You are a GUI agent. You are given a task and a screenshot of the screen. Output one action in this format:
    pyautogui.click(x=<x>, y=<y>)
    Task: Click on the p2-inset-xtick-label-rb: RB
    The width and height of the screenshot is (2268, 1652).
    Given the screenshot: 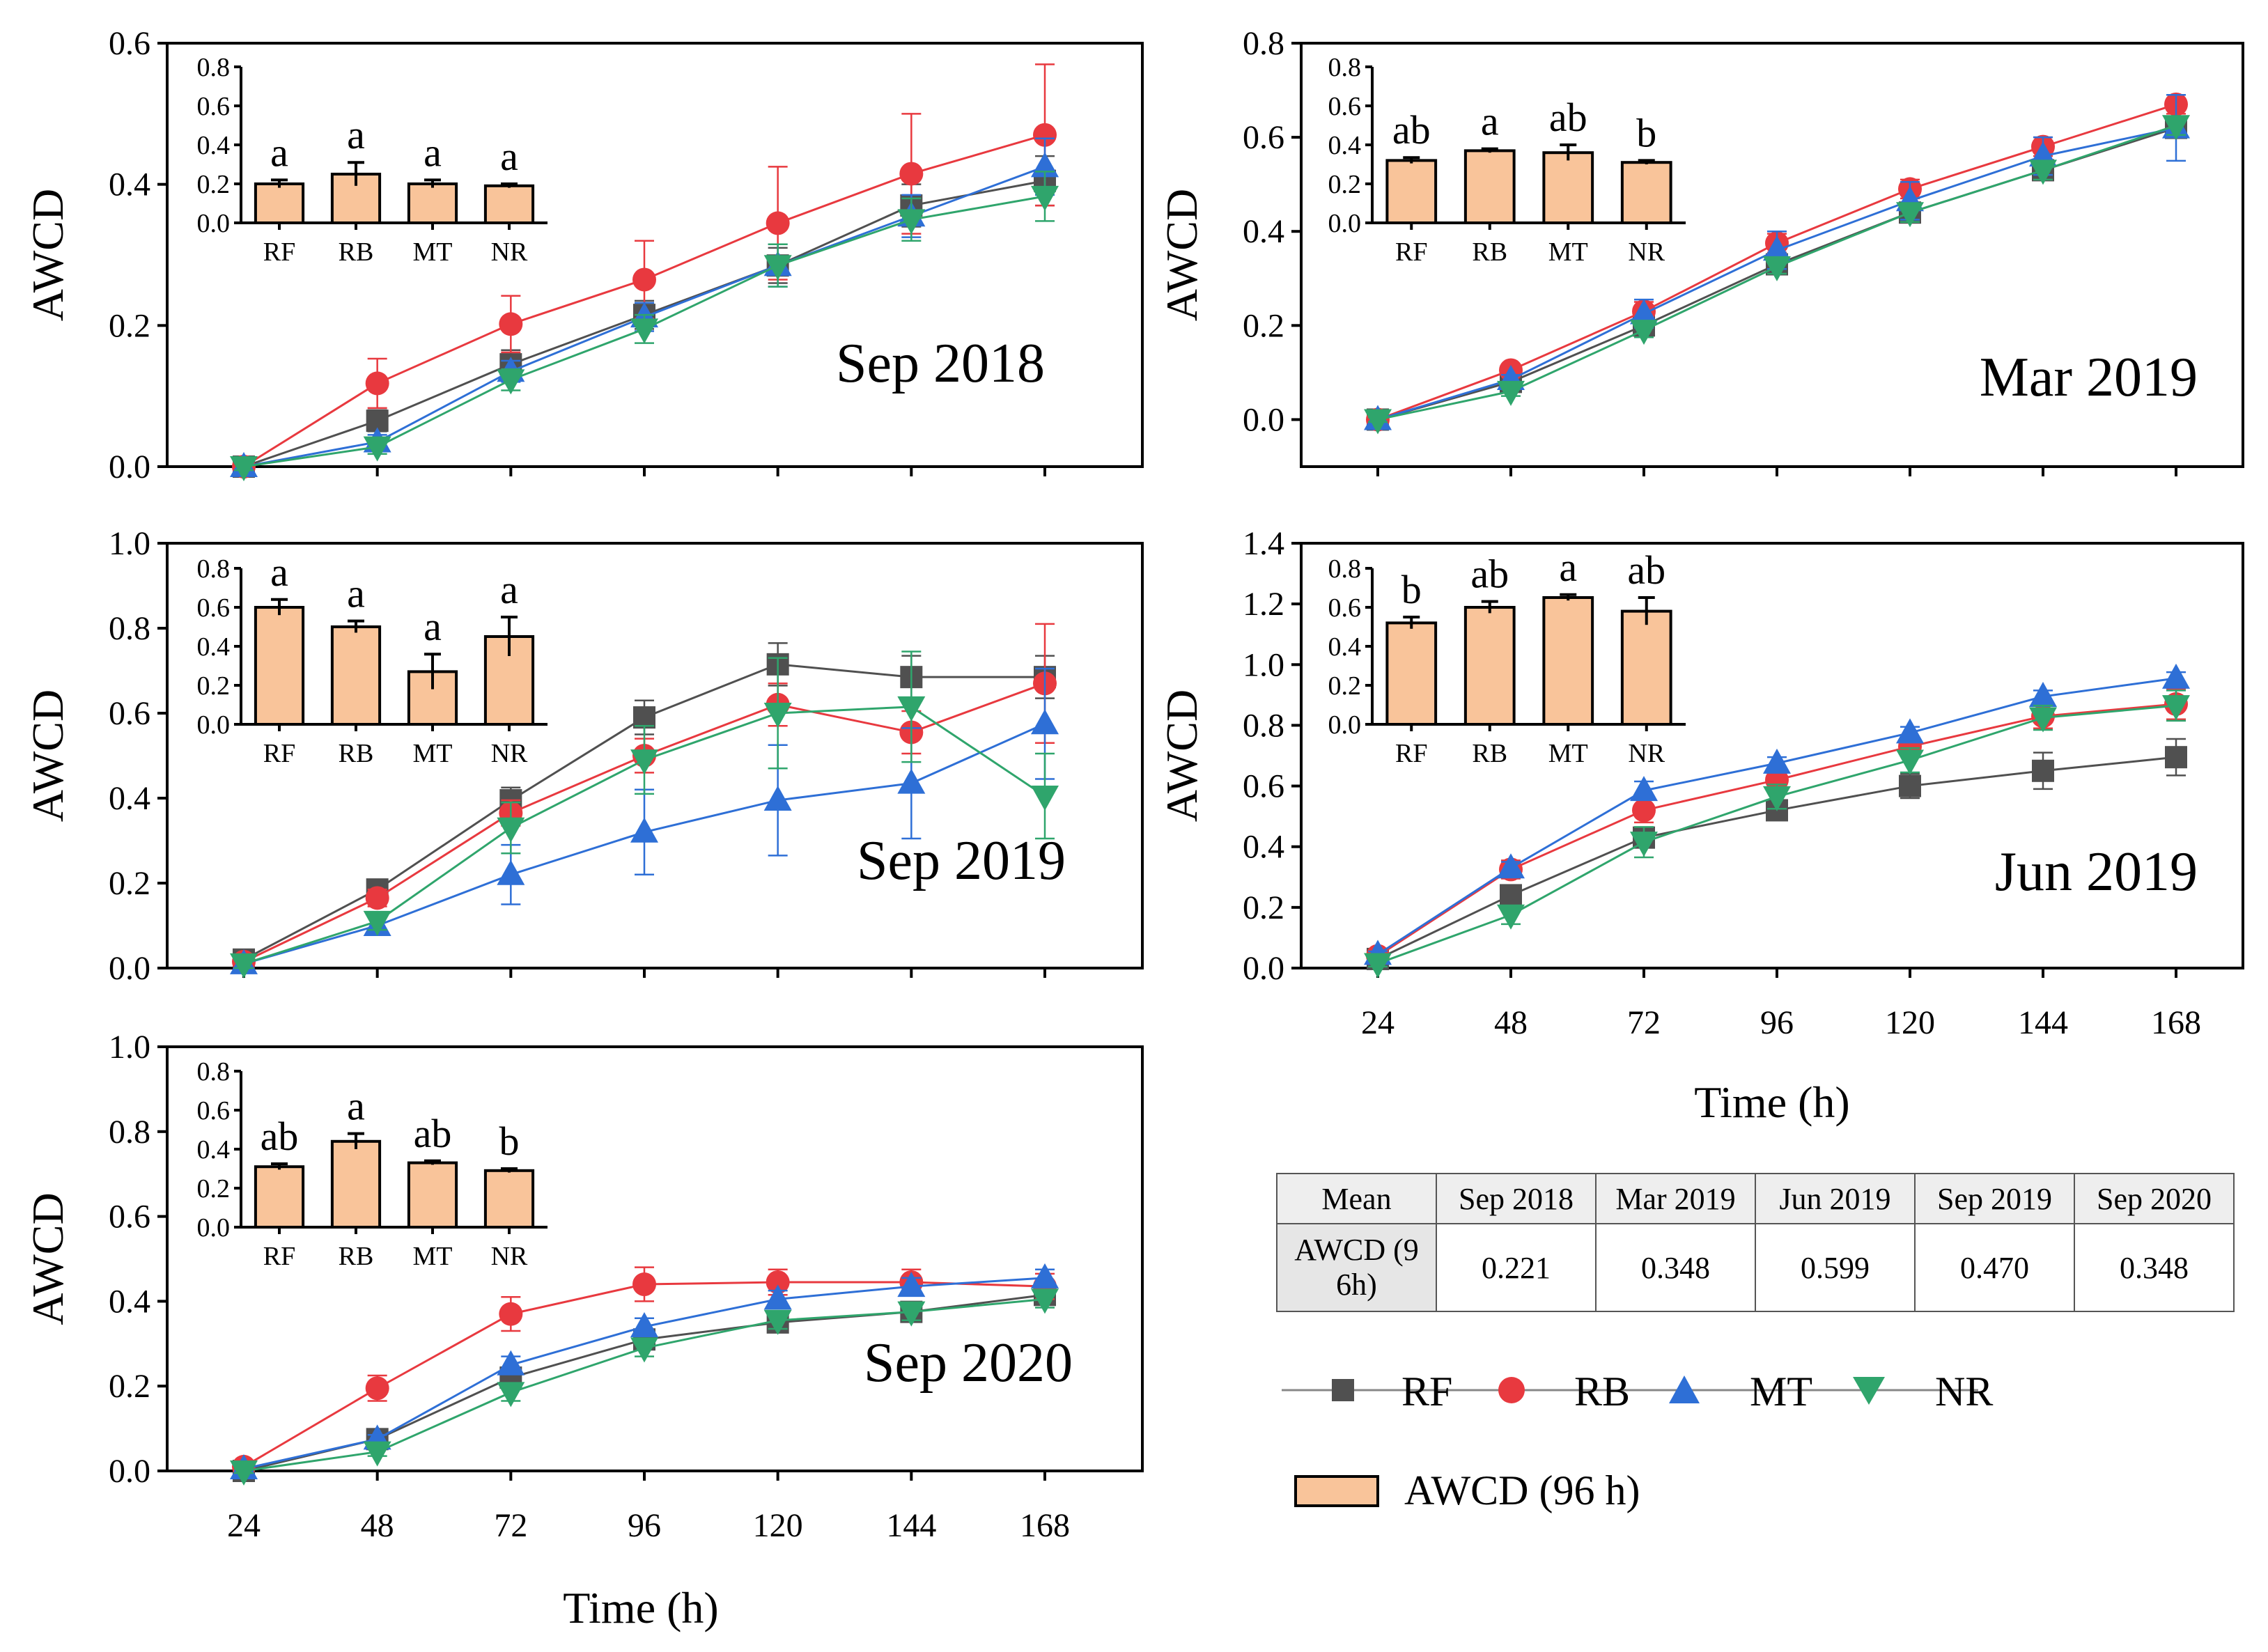 What is the action you would take?
    pyautogui.click(x=356, y=753)
    